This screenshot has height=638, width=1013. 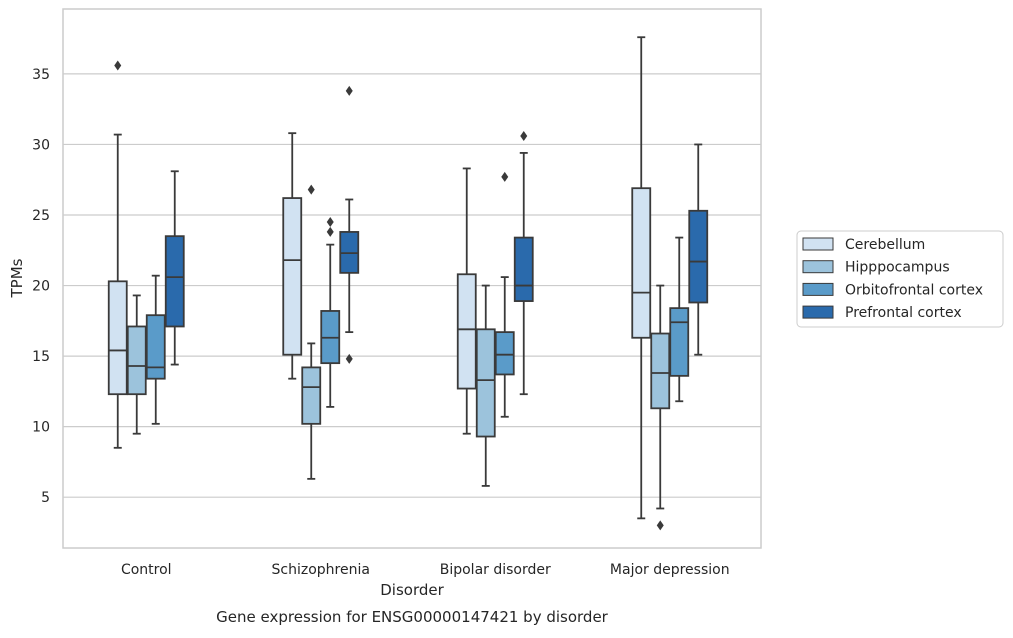 I want to click on y-tick-label: 30, so click(x=41, y=145).